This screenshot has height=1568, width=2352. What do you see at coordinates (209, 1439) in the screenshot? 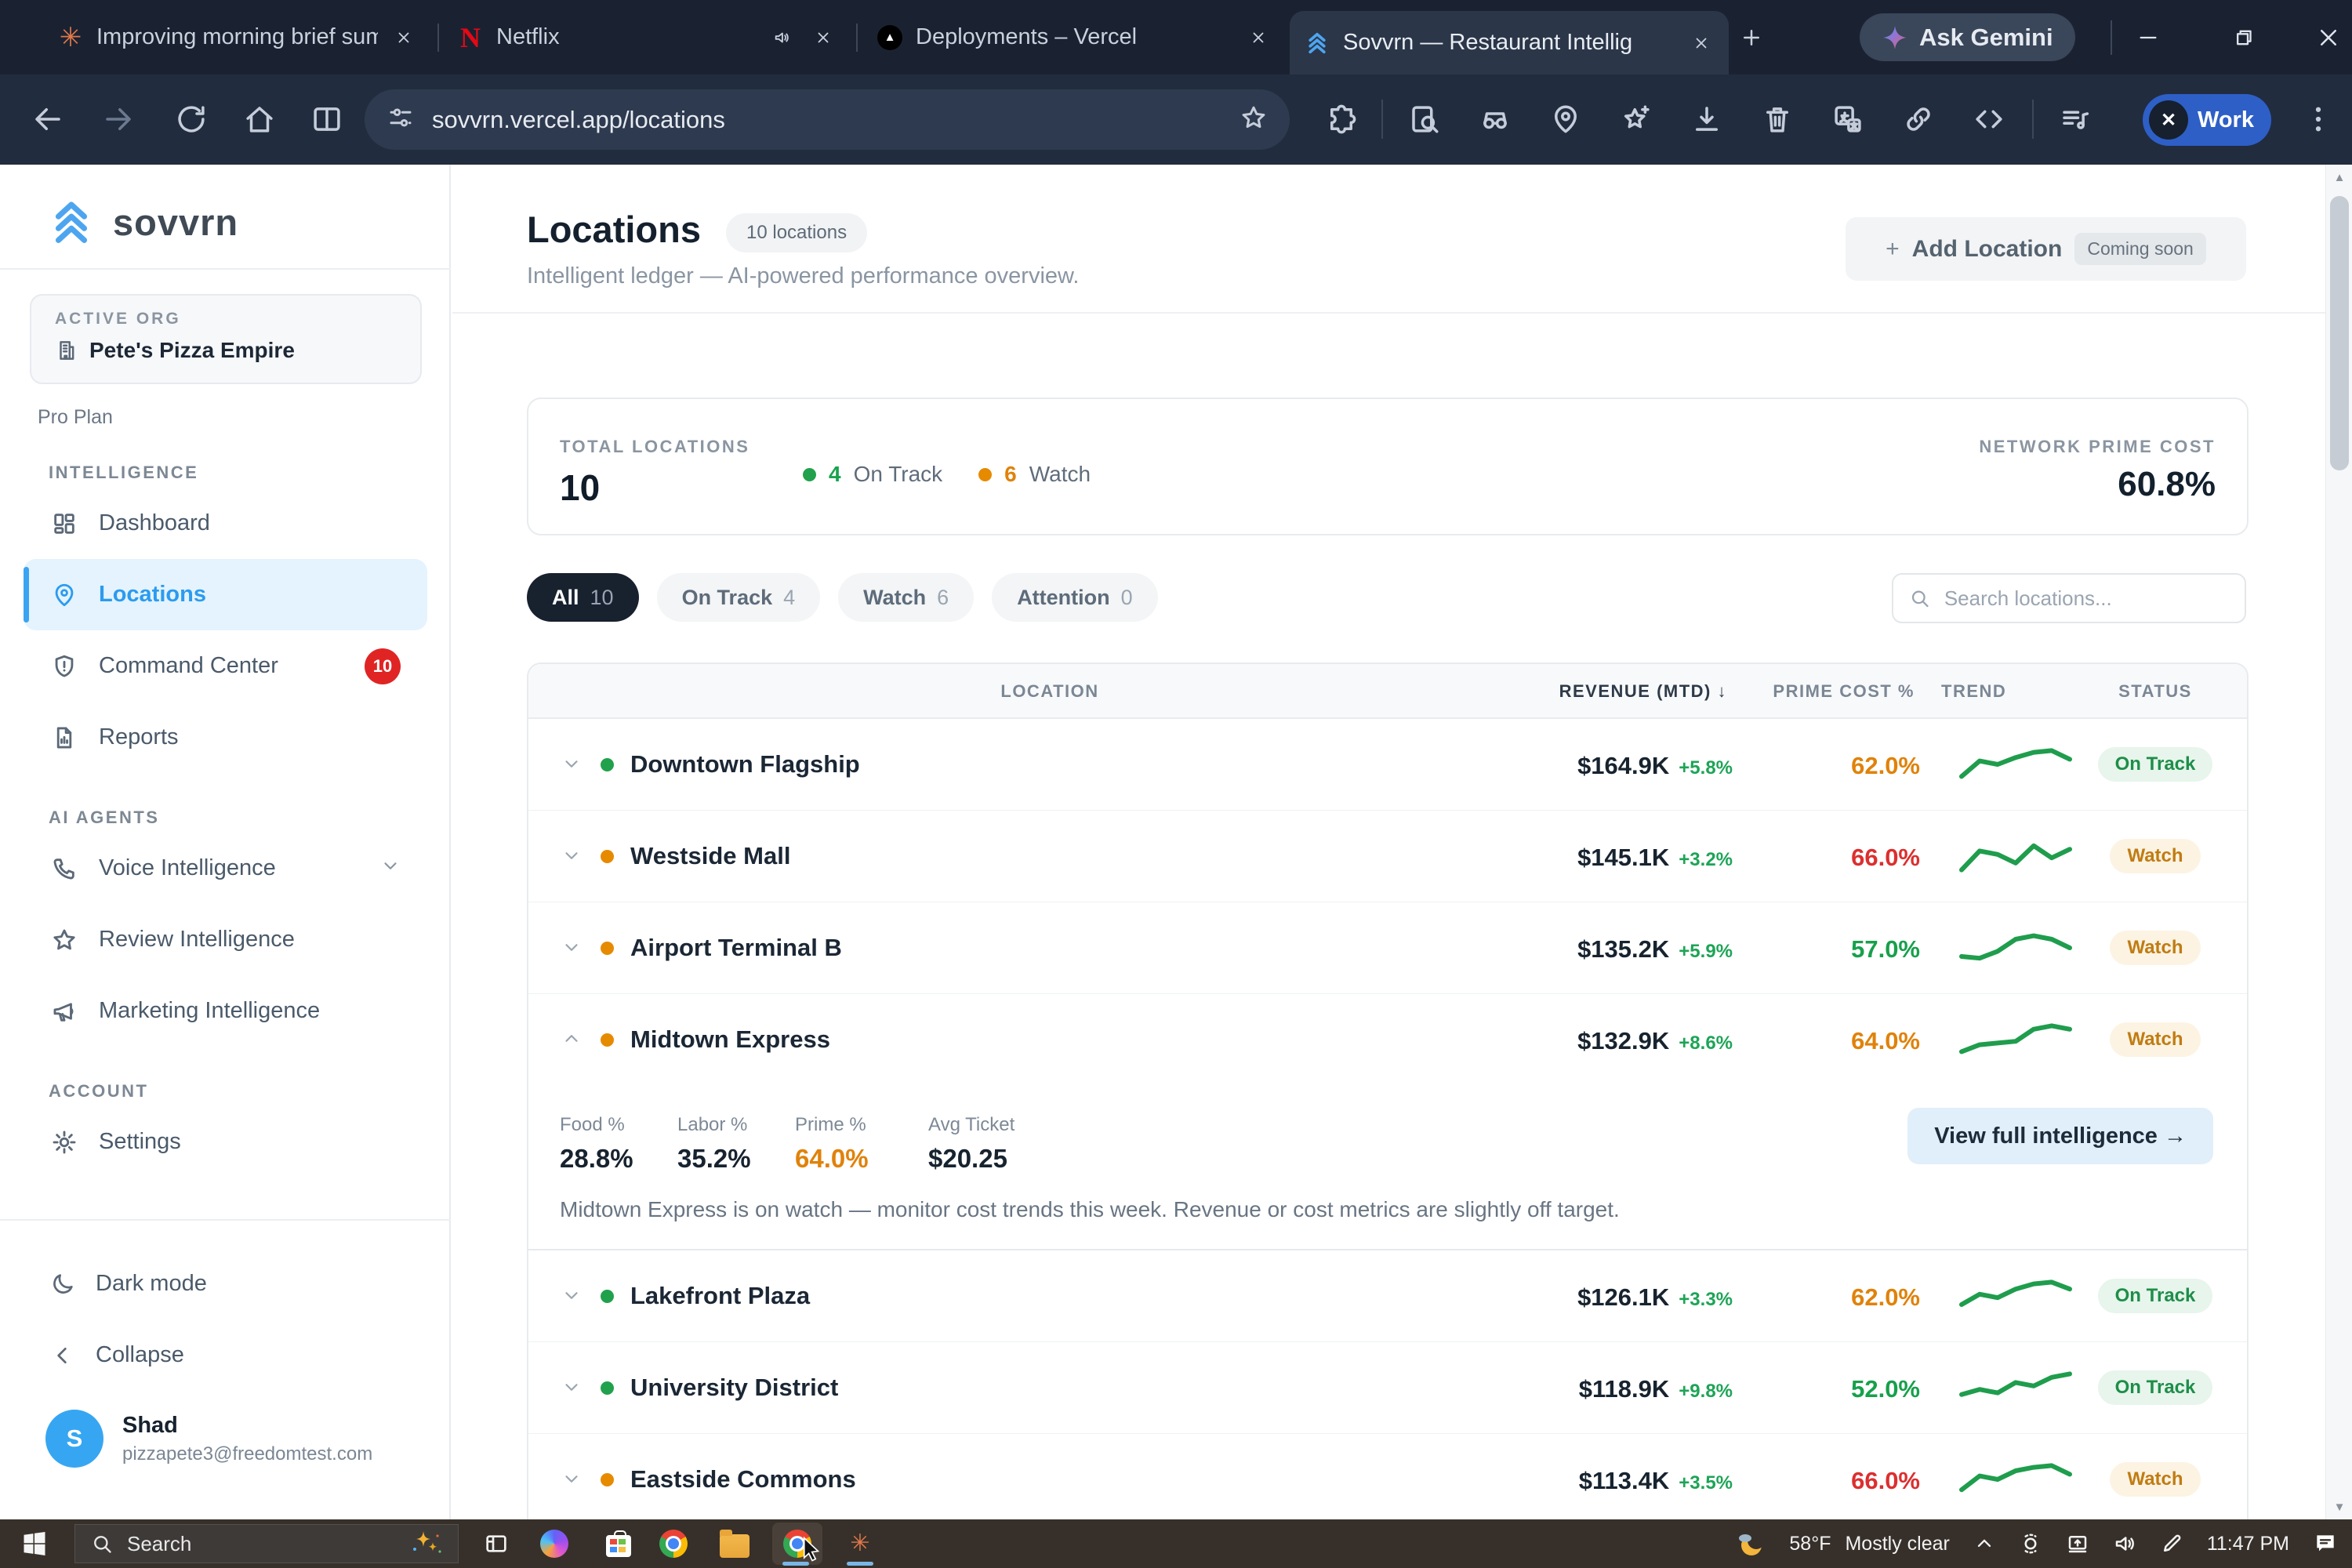
I see `user-profile: S Shad pizzapete3@freedomtest.com` at bounding box center [209, 1439].